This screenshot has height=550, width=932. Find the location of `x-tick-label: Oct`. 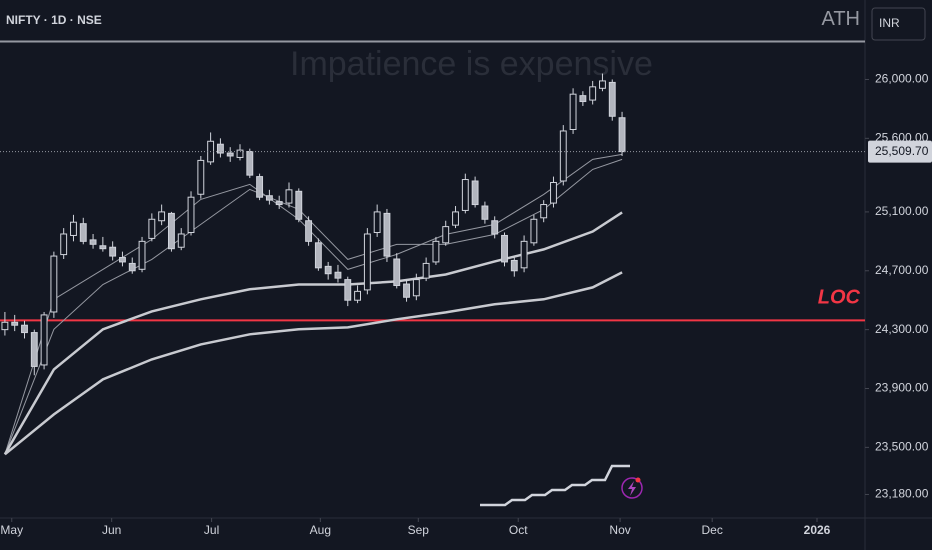

x-tick-label: Oct is located at coordinates (518, 530).